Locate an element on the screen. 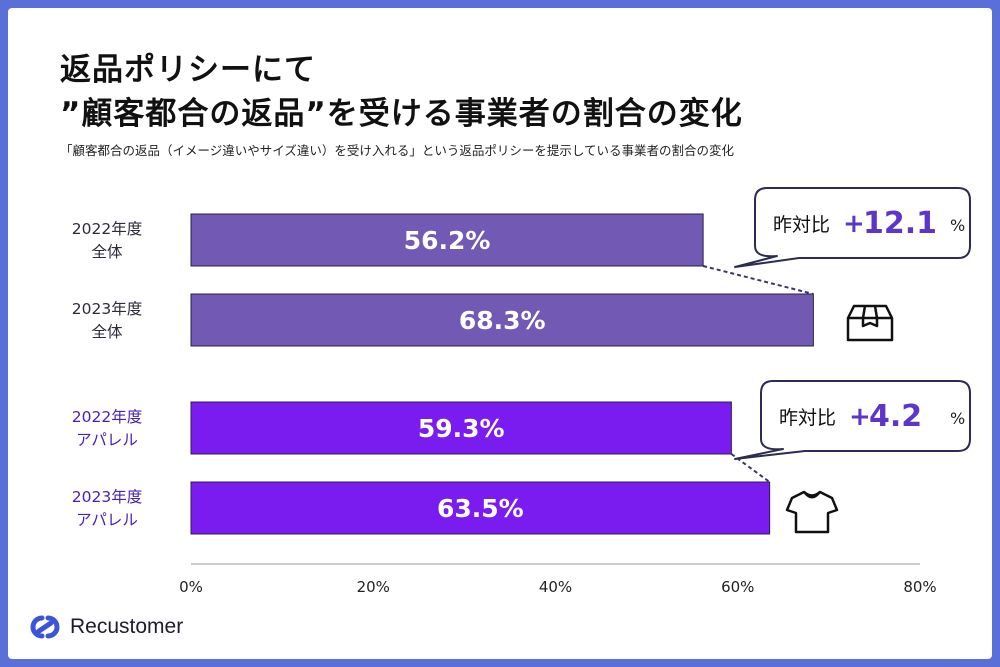  brand-logo-icon is located at coordinates (45, 627).